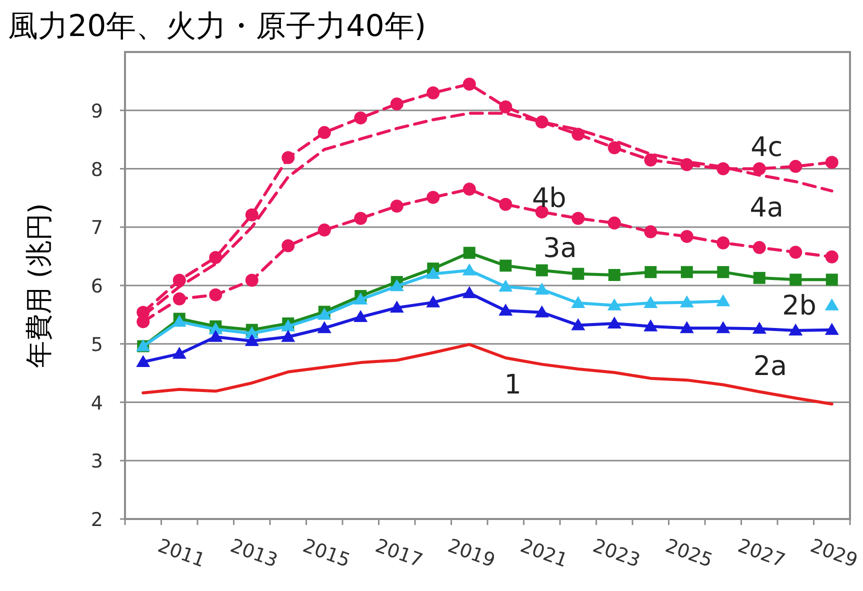  I want to click on x-tick-label: 2019, so click(471, 553).